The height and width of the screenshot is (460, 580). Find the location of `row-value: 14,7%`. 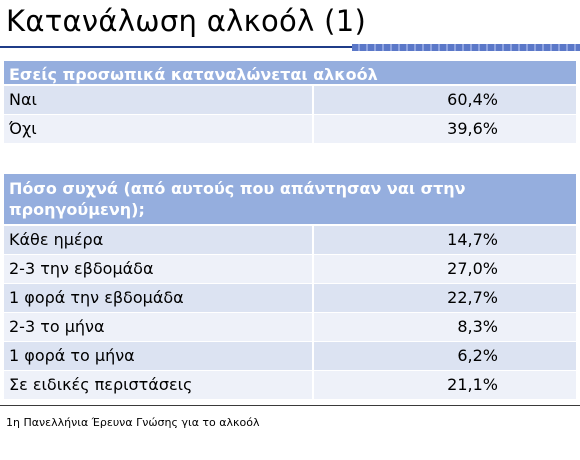

row-value: 14,7% is located at coordinates (472, 239).